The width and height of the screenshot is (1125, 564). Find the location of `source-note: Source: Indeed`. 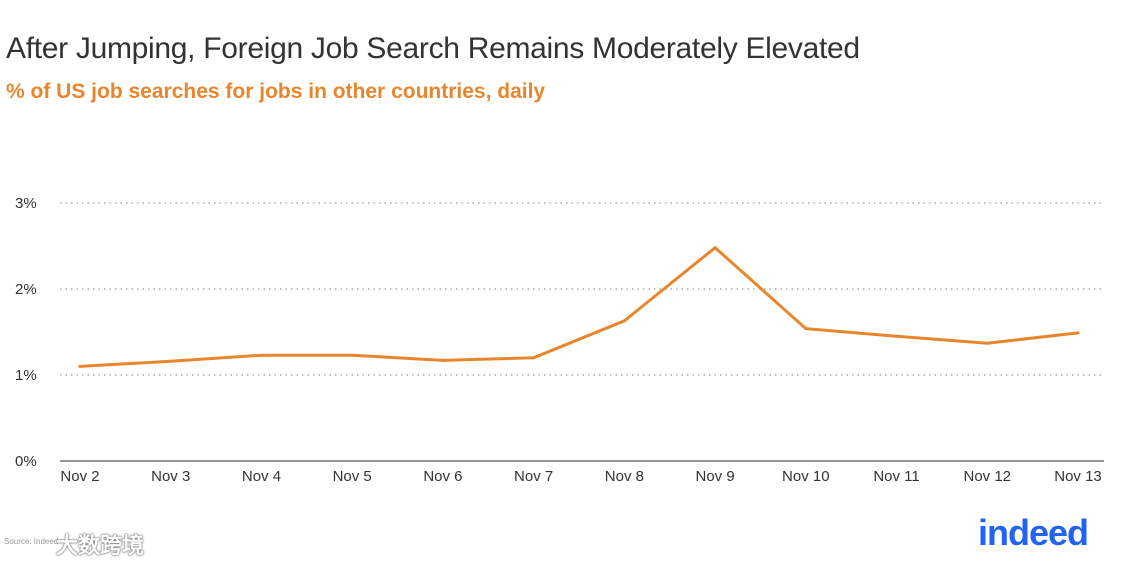

source-note: Source: Indeed is located at coordinates (31, 541).